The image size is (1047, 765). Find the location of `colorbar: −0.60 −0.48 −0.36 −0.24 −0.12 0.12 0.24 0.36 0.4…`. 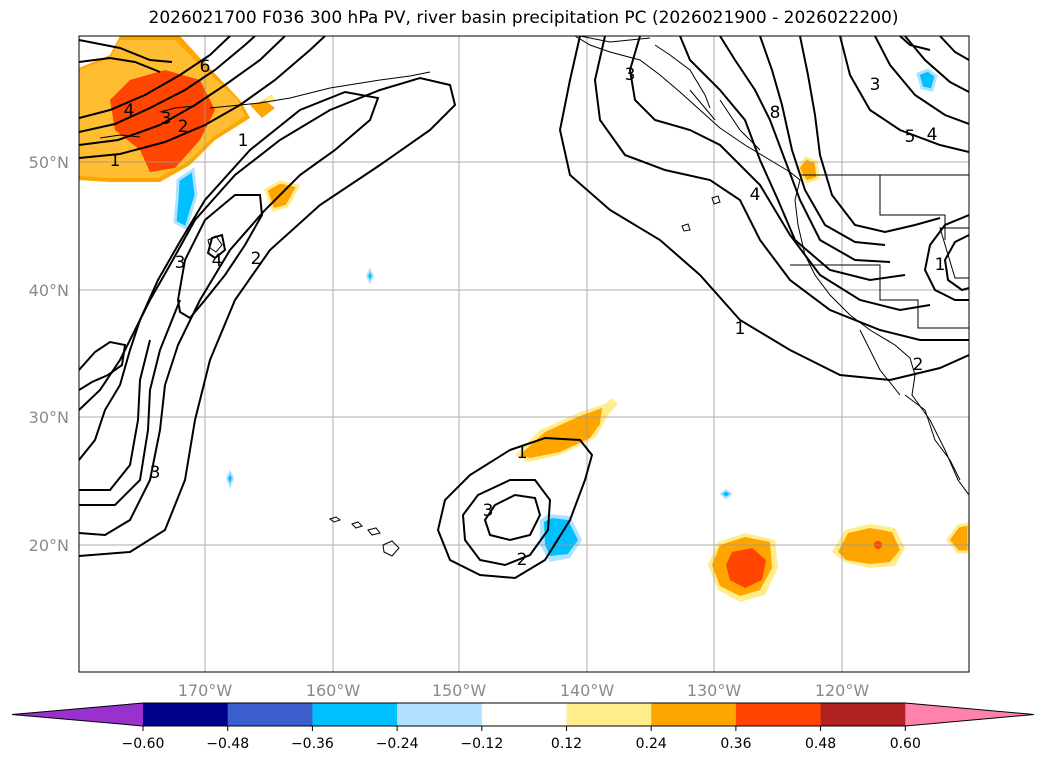

colorbar: −0.60 −0.48 −0.36 −0.24 −0.12 0.12 0.24 0.36 0.4… is located at coordinates (523, 727).